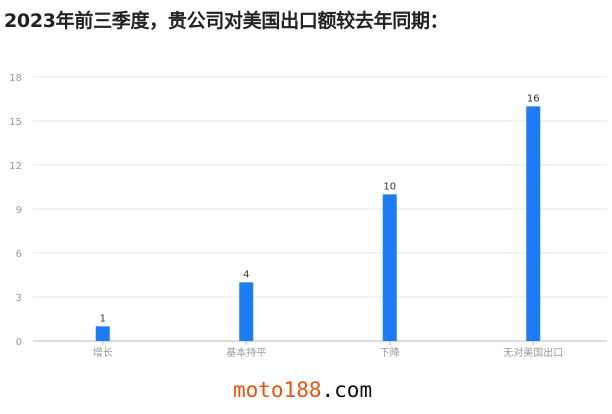 The height and width of the screenshot is (414, 612). Describe the element at coordinates (19, 254) in the screenshot. I see `y-tick-label: 6` at that location.